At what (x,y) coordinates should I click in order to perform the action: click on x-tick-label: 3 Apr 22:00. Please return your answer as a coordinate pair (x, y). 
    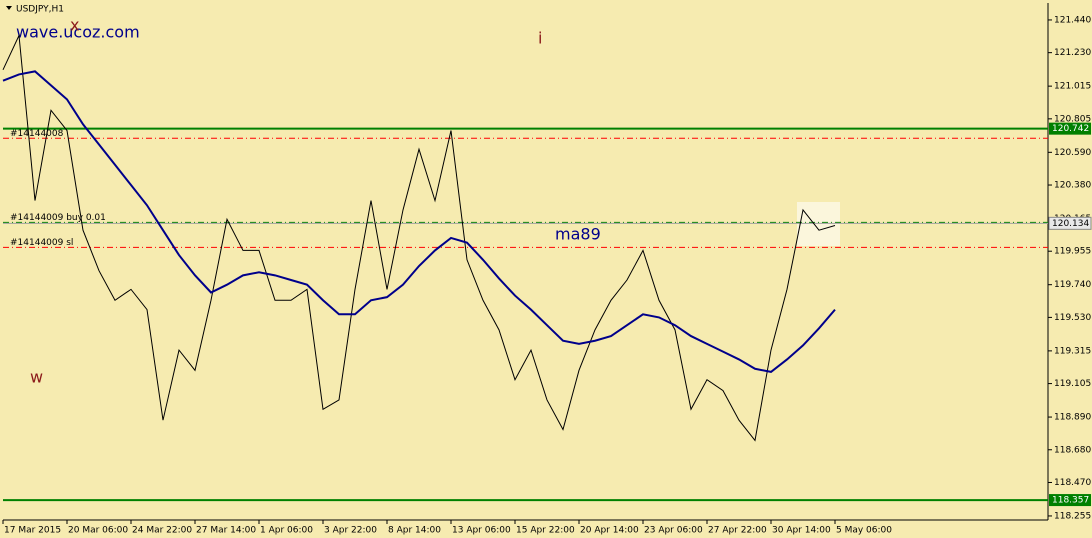
    Looking at the image, I should click on (350, 531).